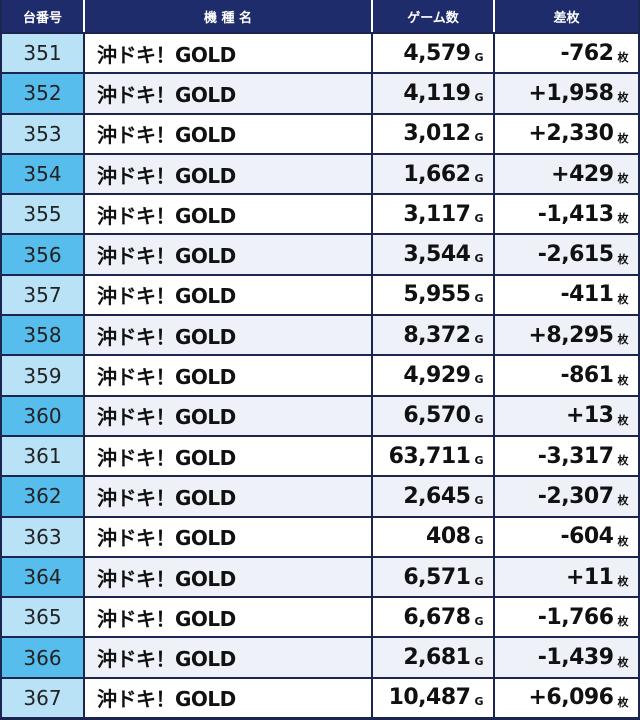 The image size is (640, 720). I want to click on games-value: 10,487, so click(429, 698).